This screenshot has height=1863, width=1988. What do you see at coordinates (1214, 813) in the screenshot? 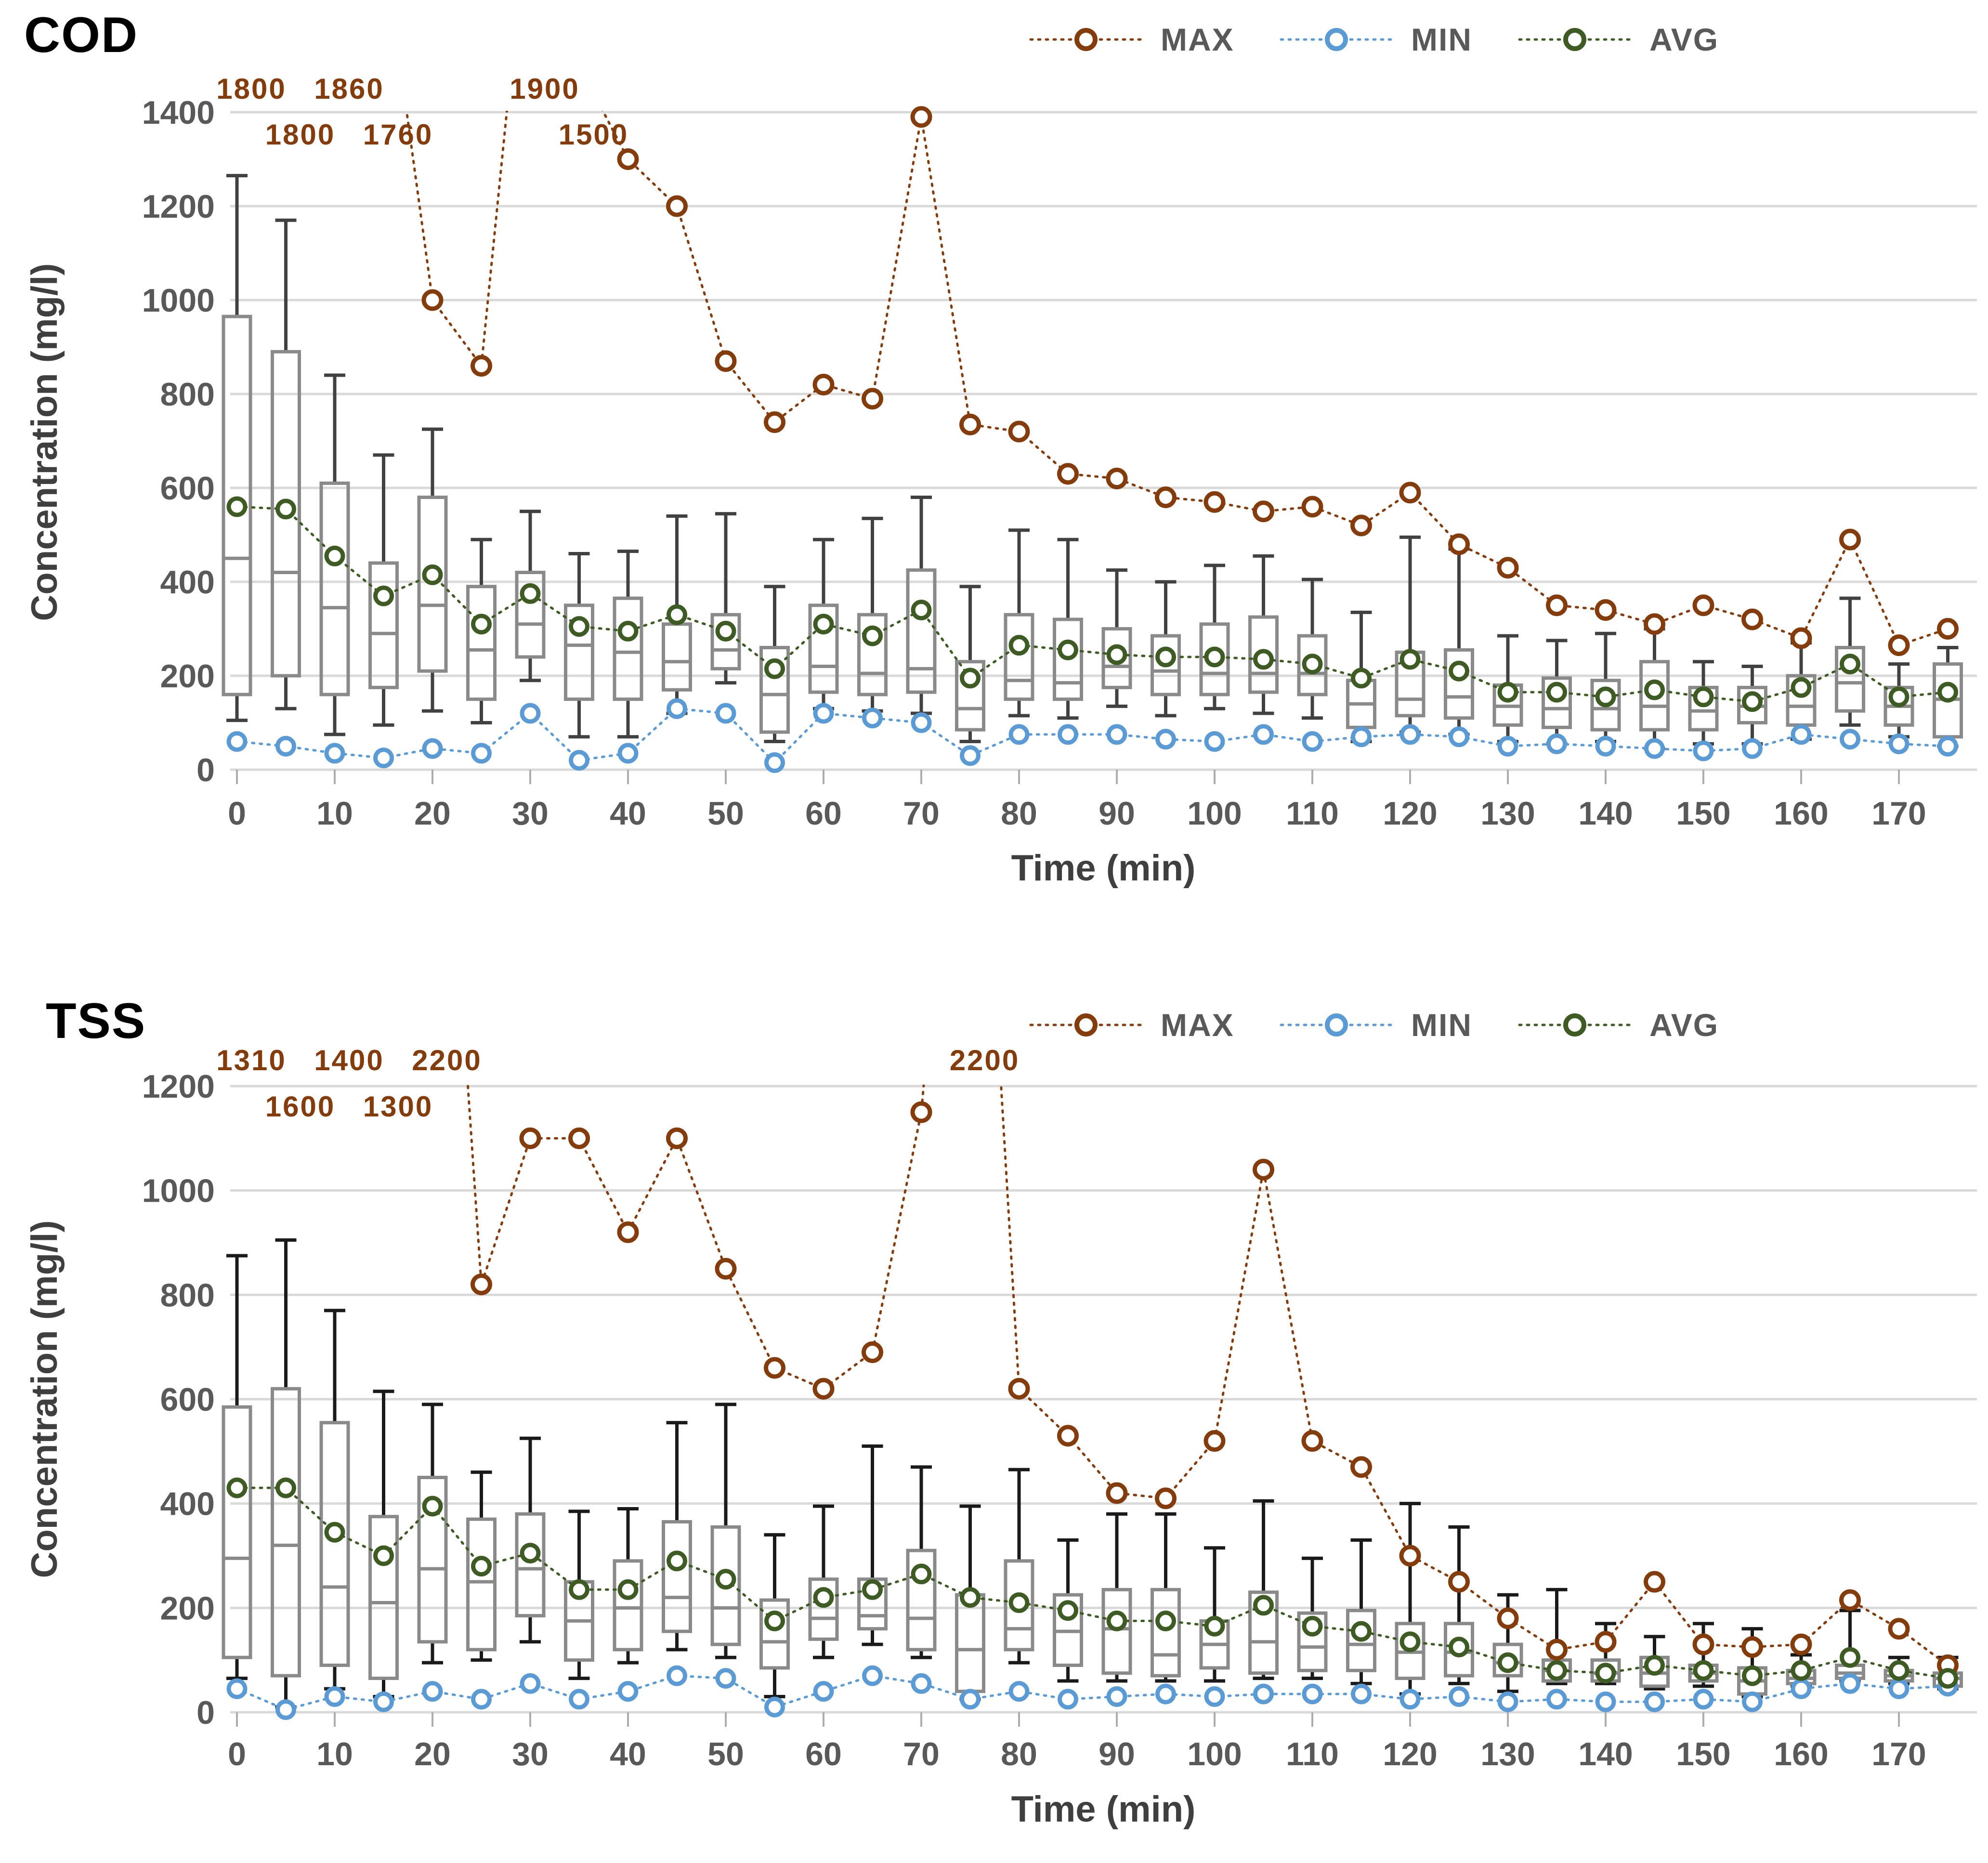
I see `x-tick-label: 100` at bounding box center [1214, 813].